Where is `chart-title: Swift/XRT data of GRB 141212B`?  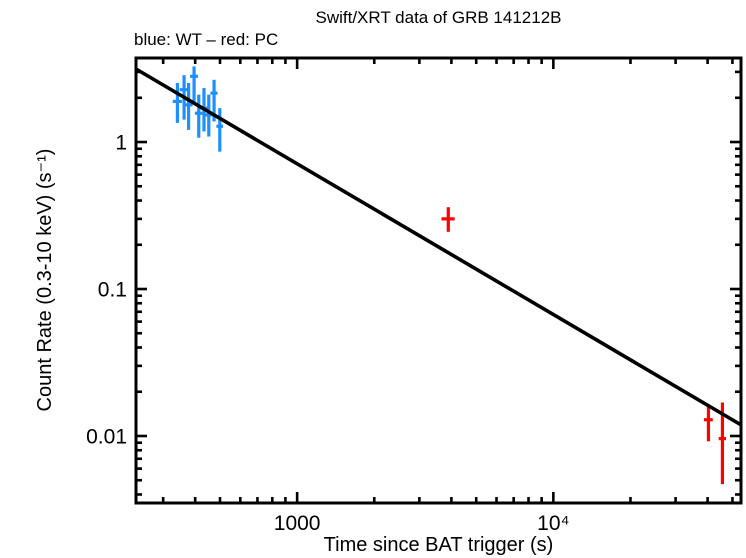
chart-title: Swift/XRT data of GRB 141212B is located at coordinates (438, 17).